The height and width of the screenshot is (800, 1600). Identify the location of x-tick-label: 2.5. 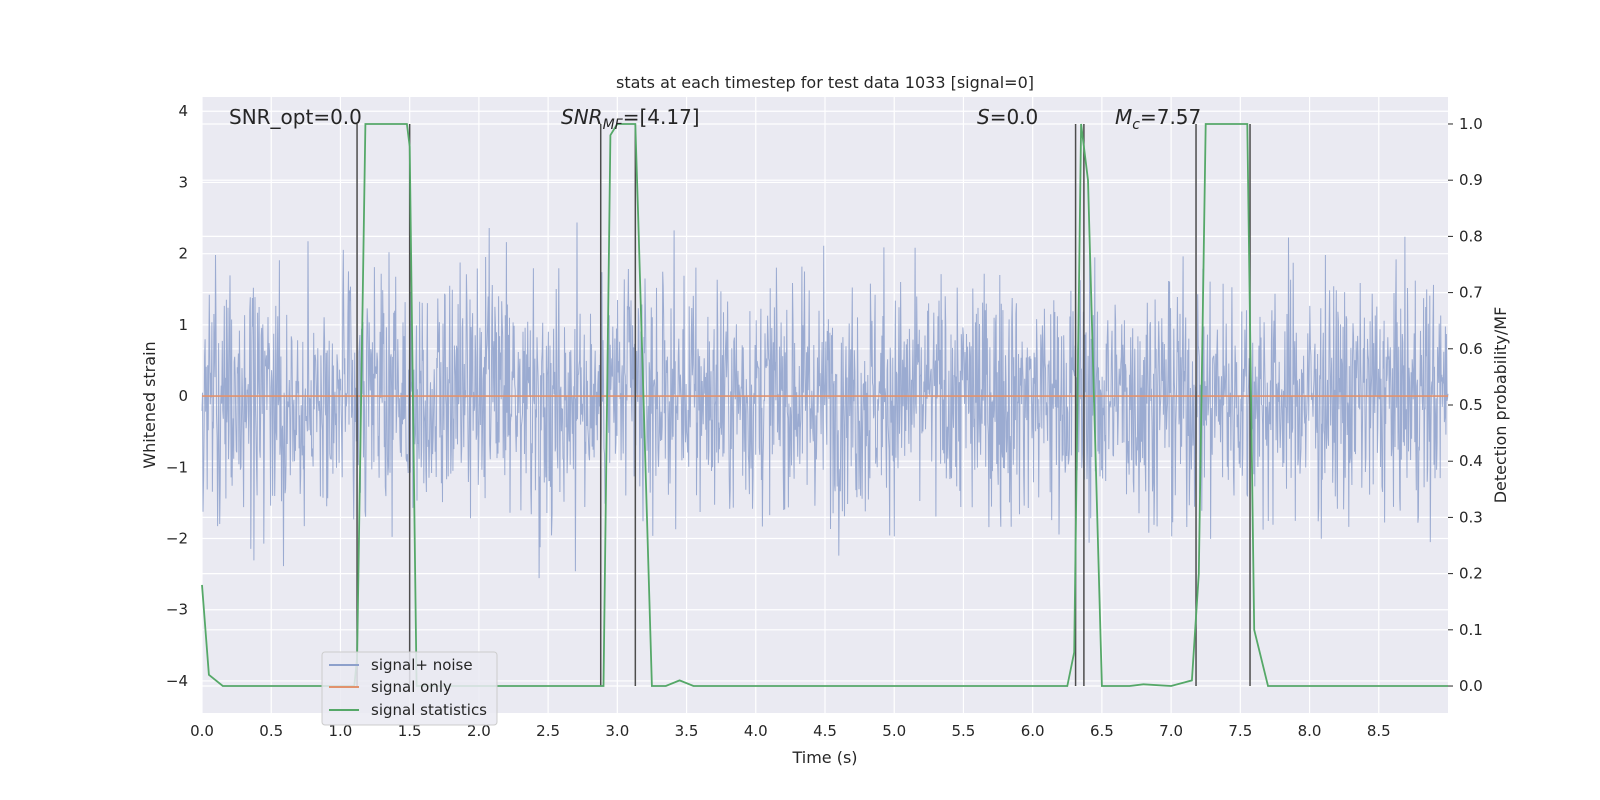
(548, 731).